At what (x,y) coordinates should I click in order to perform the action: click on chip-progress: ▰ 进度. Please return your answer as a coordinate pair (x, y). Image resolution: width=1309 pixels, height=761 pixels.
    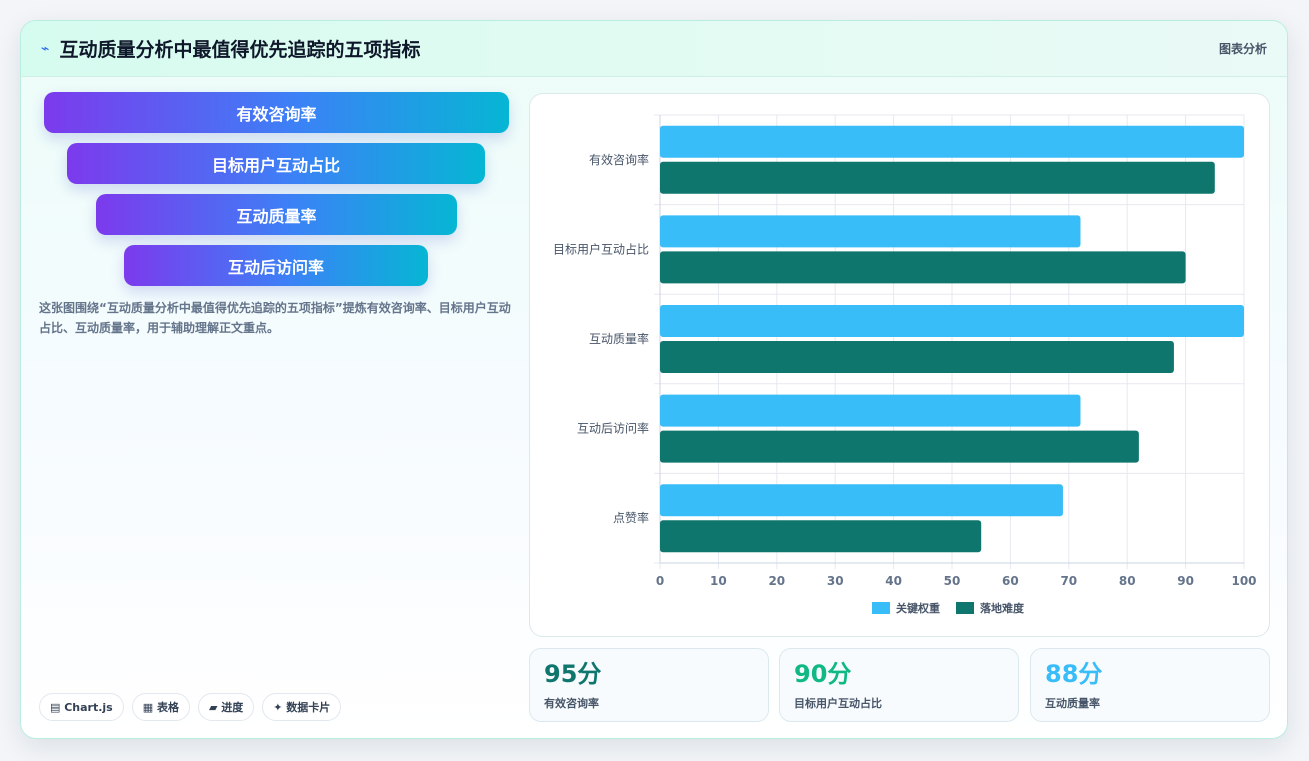
    Looking at the image, I should click on (226, 707).